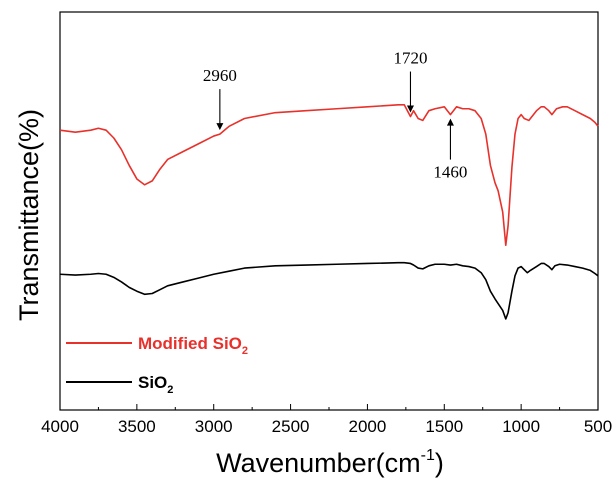 The width and height of the screenshot is (615, 482). I want to click on legend-label-main: SiO, so click(152, 382).